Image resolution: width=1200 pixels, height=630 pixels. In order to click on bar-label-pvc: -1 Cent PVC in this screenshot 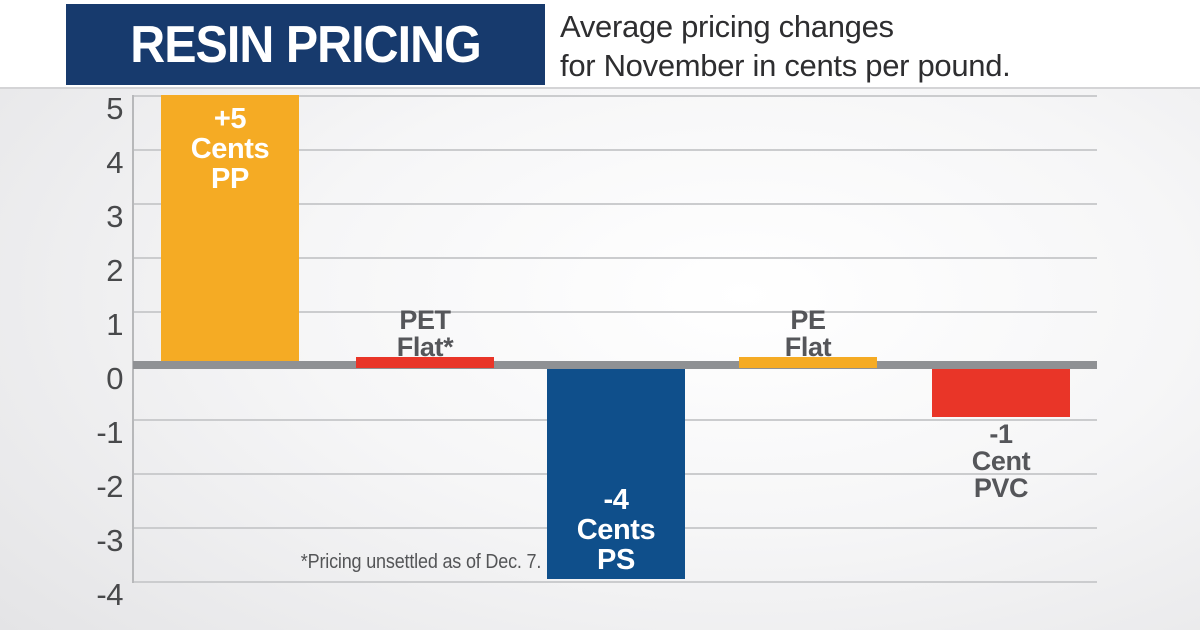, I will do `click(1001, 461)`.